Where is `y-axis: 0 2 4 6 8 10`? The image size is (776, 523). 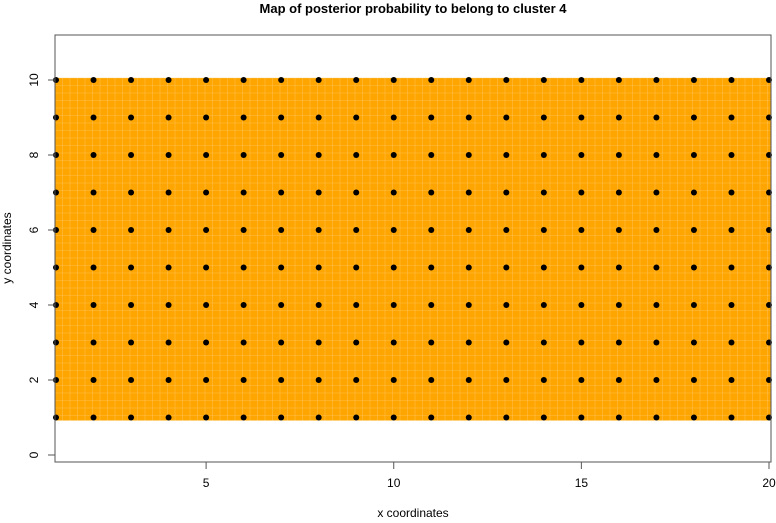
y-axis: 0 2 4 6 8 10 is located at coordinates (41, 265).